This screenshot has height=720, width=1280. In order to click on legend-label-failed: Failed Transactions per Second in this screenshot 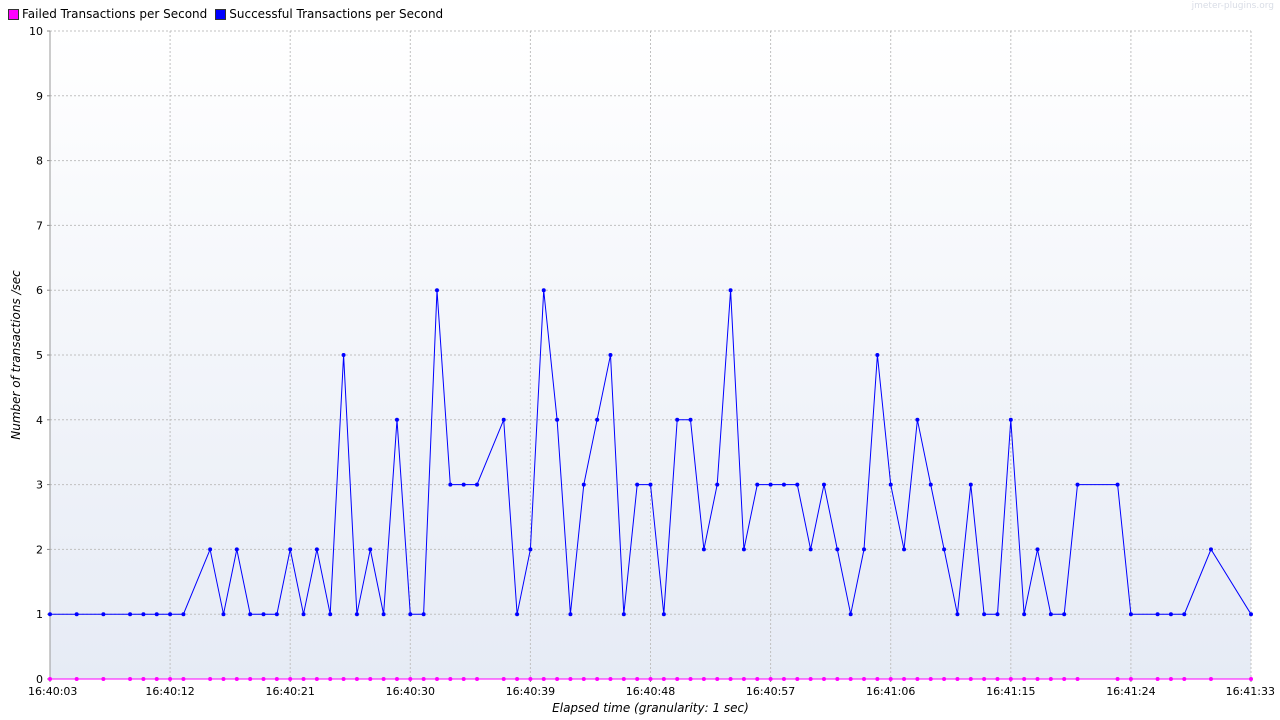, I will do `click(115, 14)`.